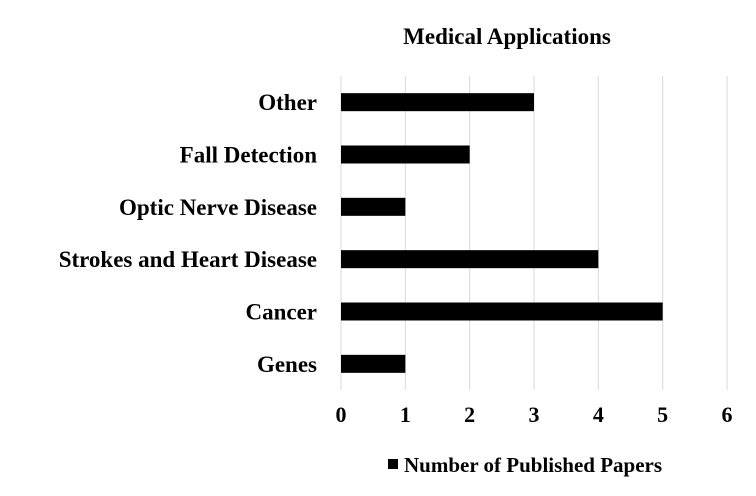  Describe the element at coordinates (598, 414) in the screenshot. I see `x-tick-label: 4` at that location.